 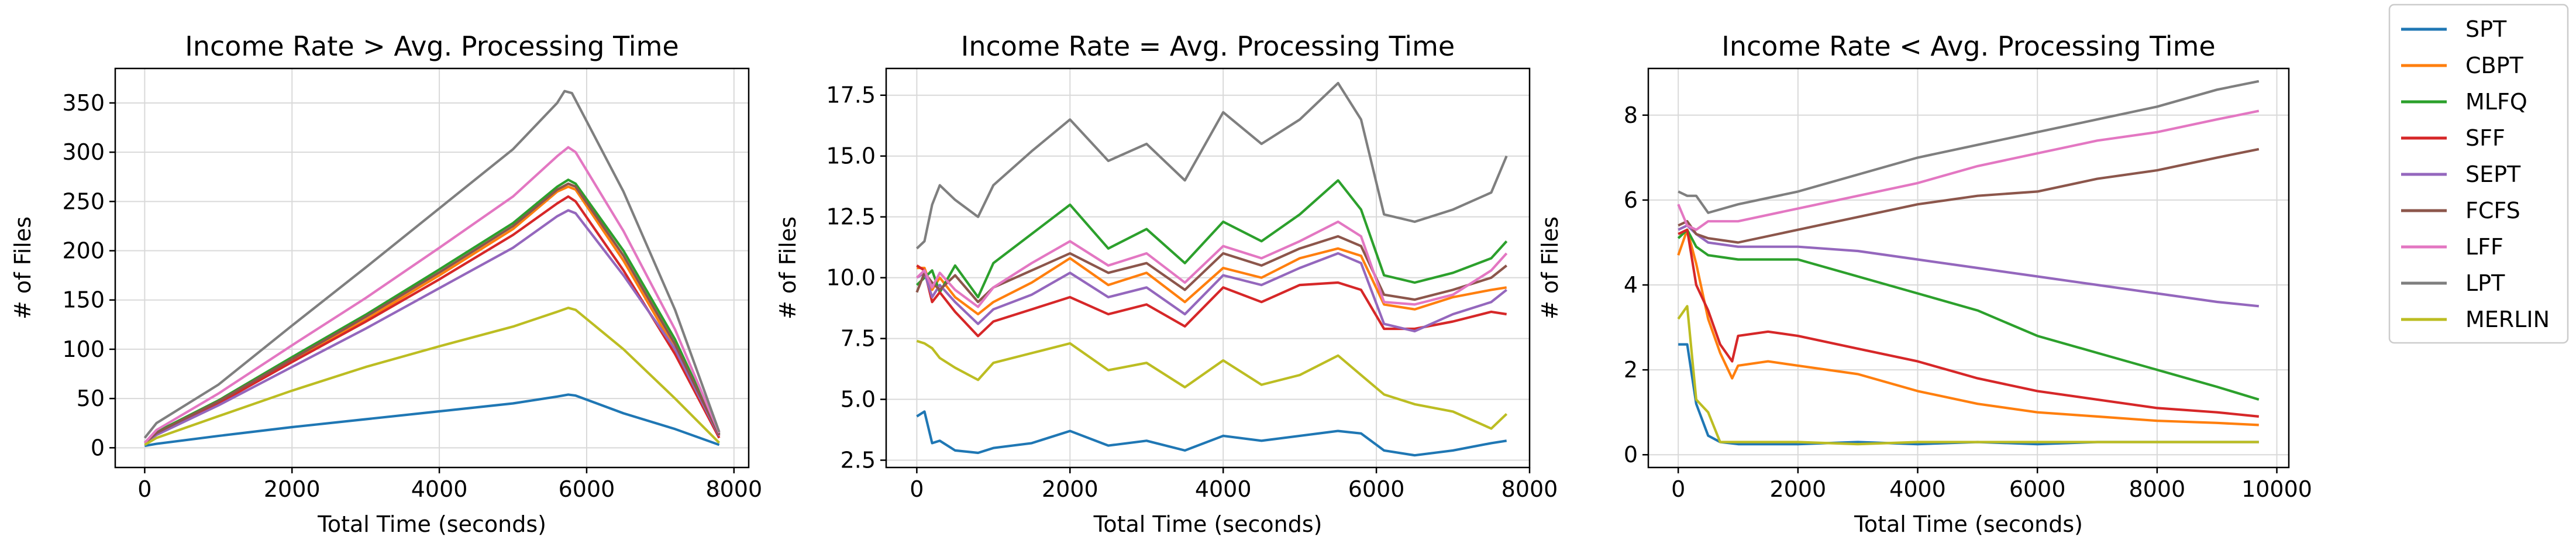 I want to click on legend-label-sept: SEPT, so click(x=2493, y=174).